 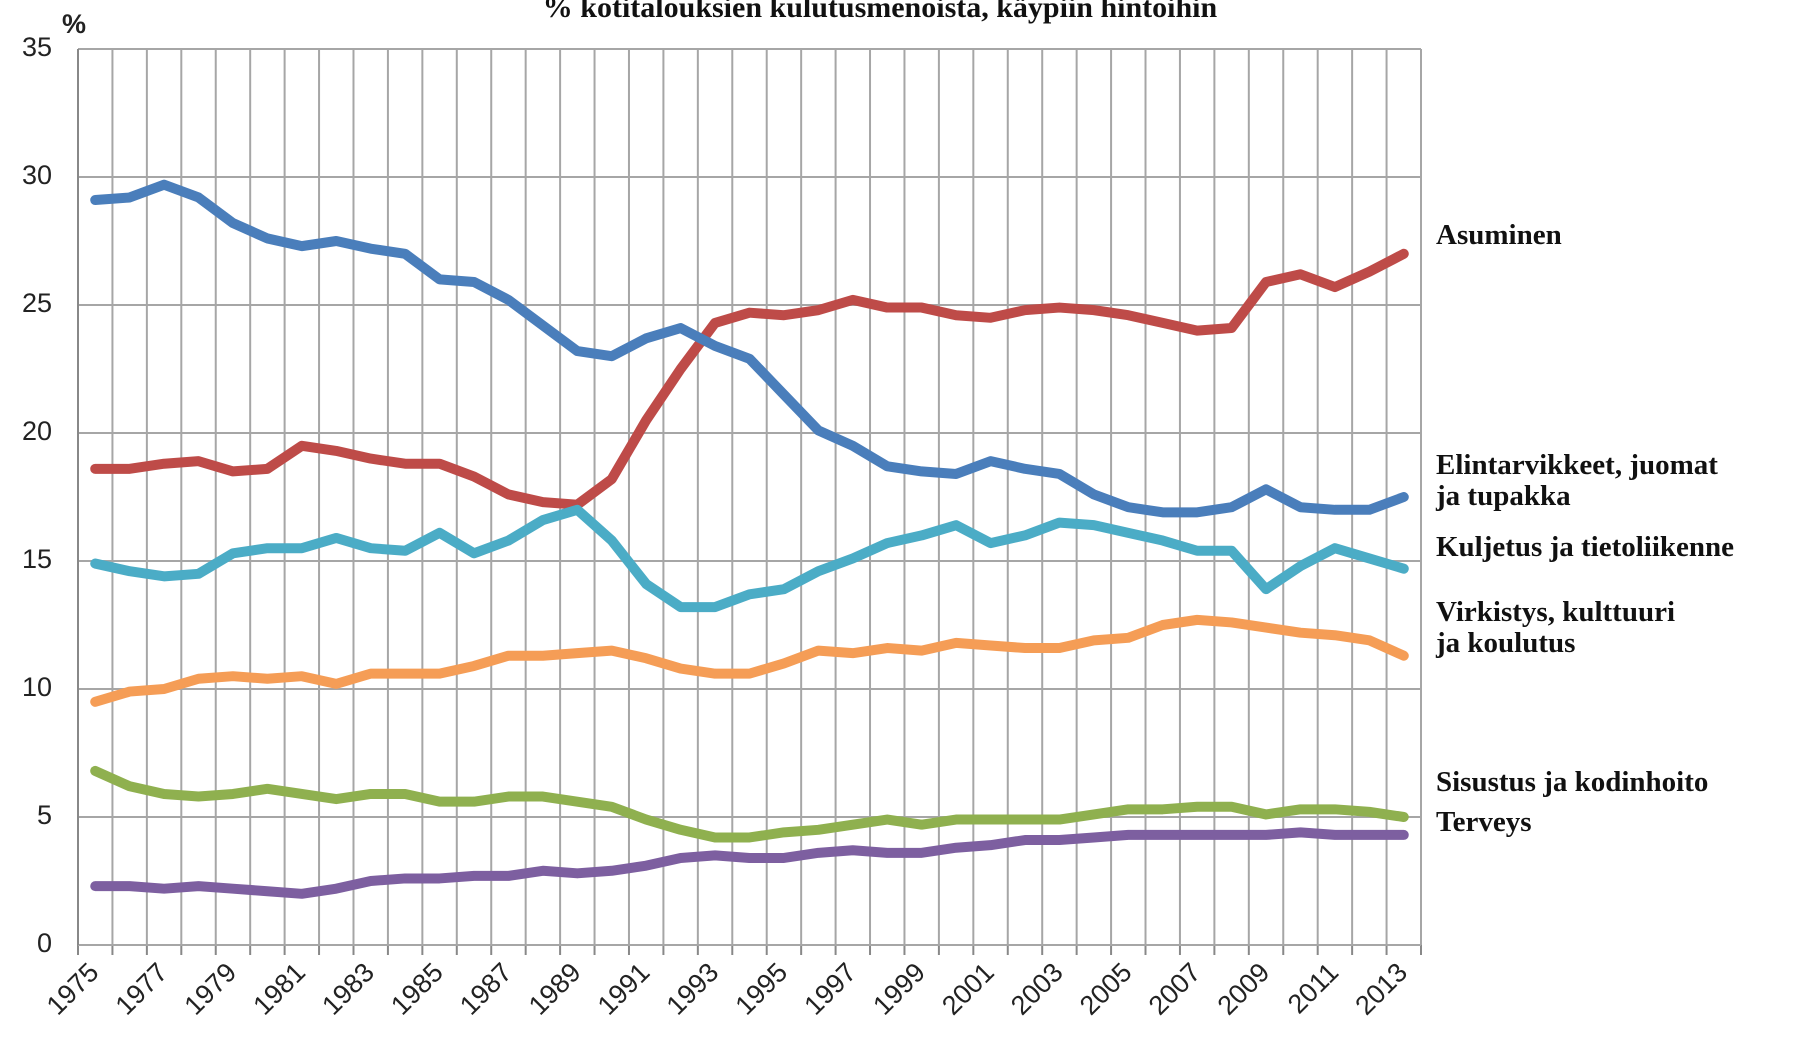 What do you see at coordinates (555, 989) in the screenshot?
I see `x-tick-label: 1989` at bounding box center [555, 989].